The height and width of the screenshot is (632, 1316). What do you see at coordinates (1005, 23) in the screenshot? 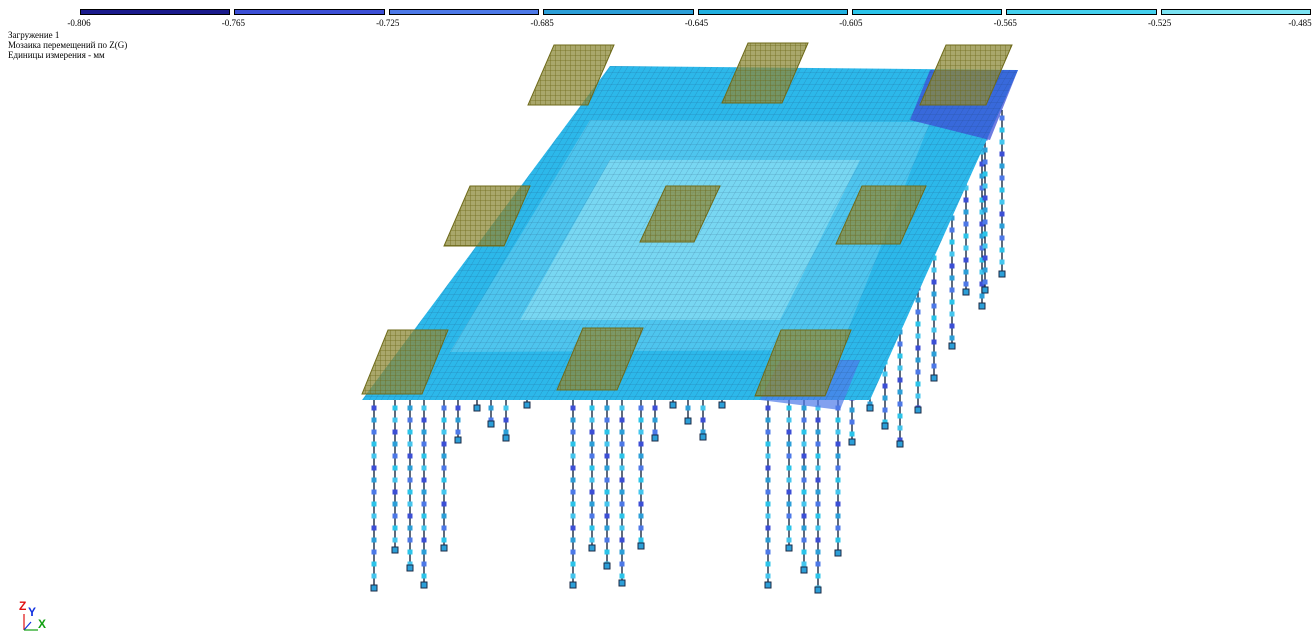
I see `scale-tick-label: -0.565` at bounding box center [1005, 23].